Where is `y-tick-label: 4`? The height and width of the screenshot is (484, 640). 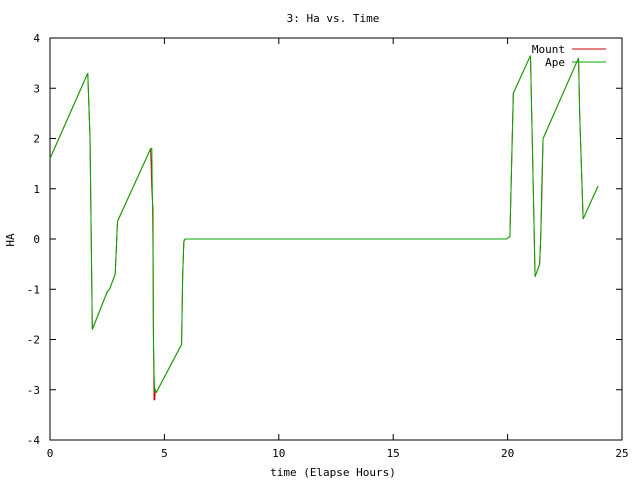 y-tick-label: 4 is located at coordinates (36, 38).